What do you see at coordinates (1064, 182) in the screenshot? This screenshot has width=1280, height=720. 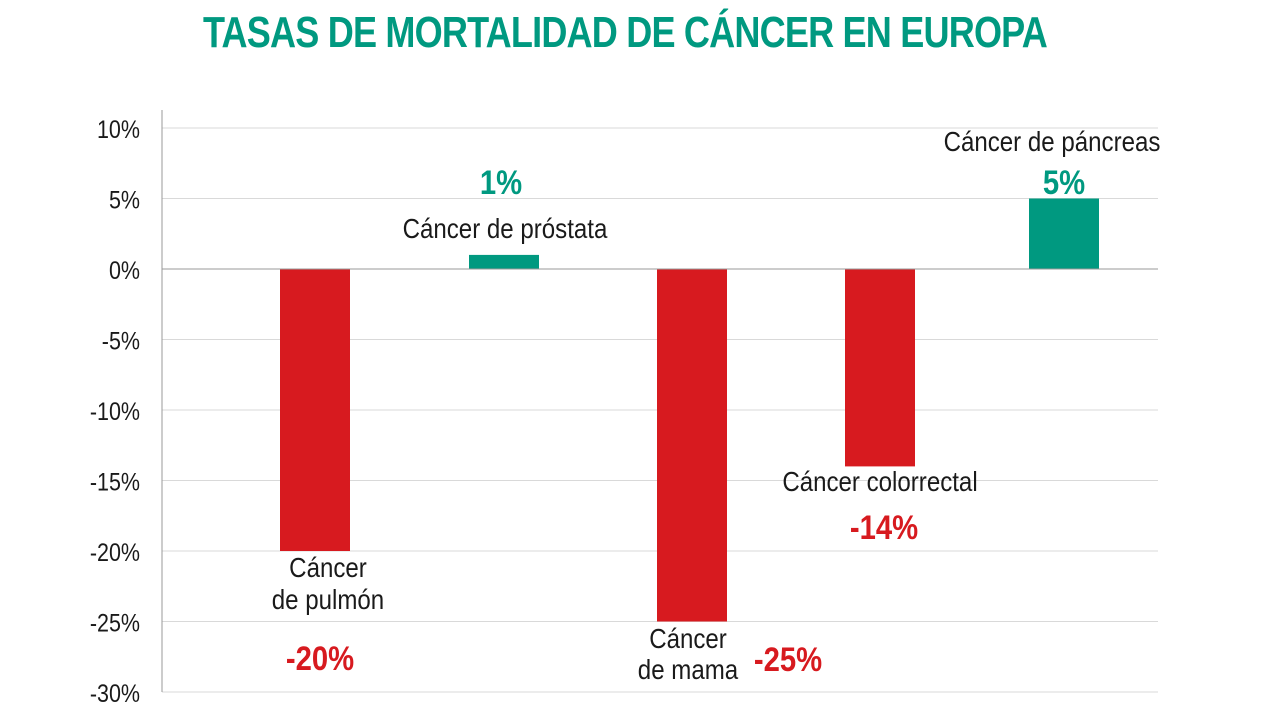 I see `value-label: 5%` at bounding box center [1064, 182].